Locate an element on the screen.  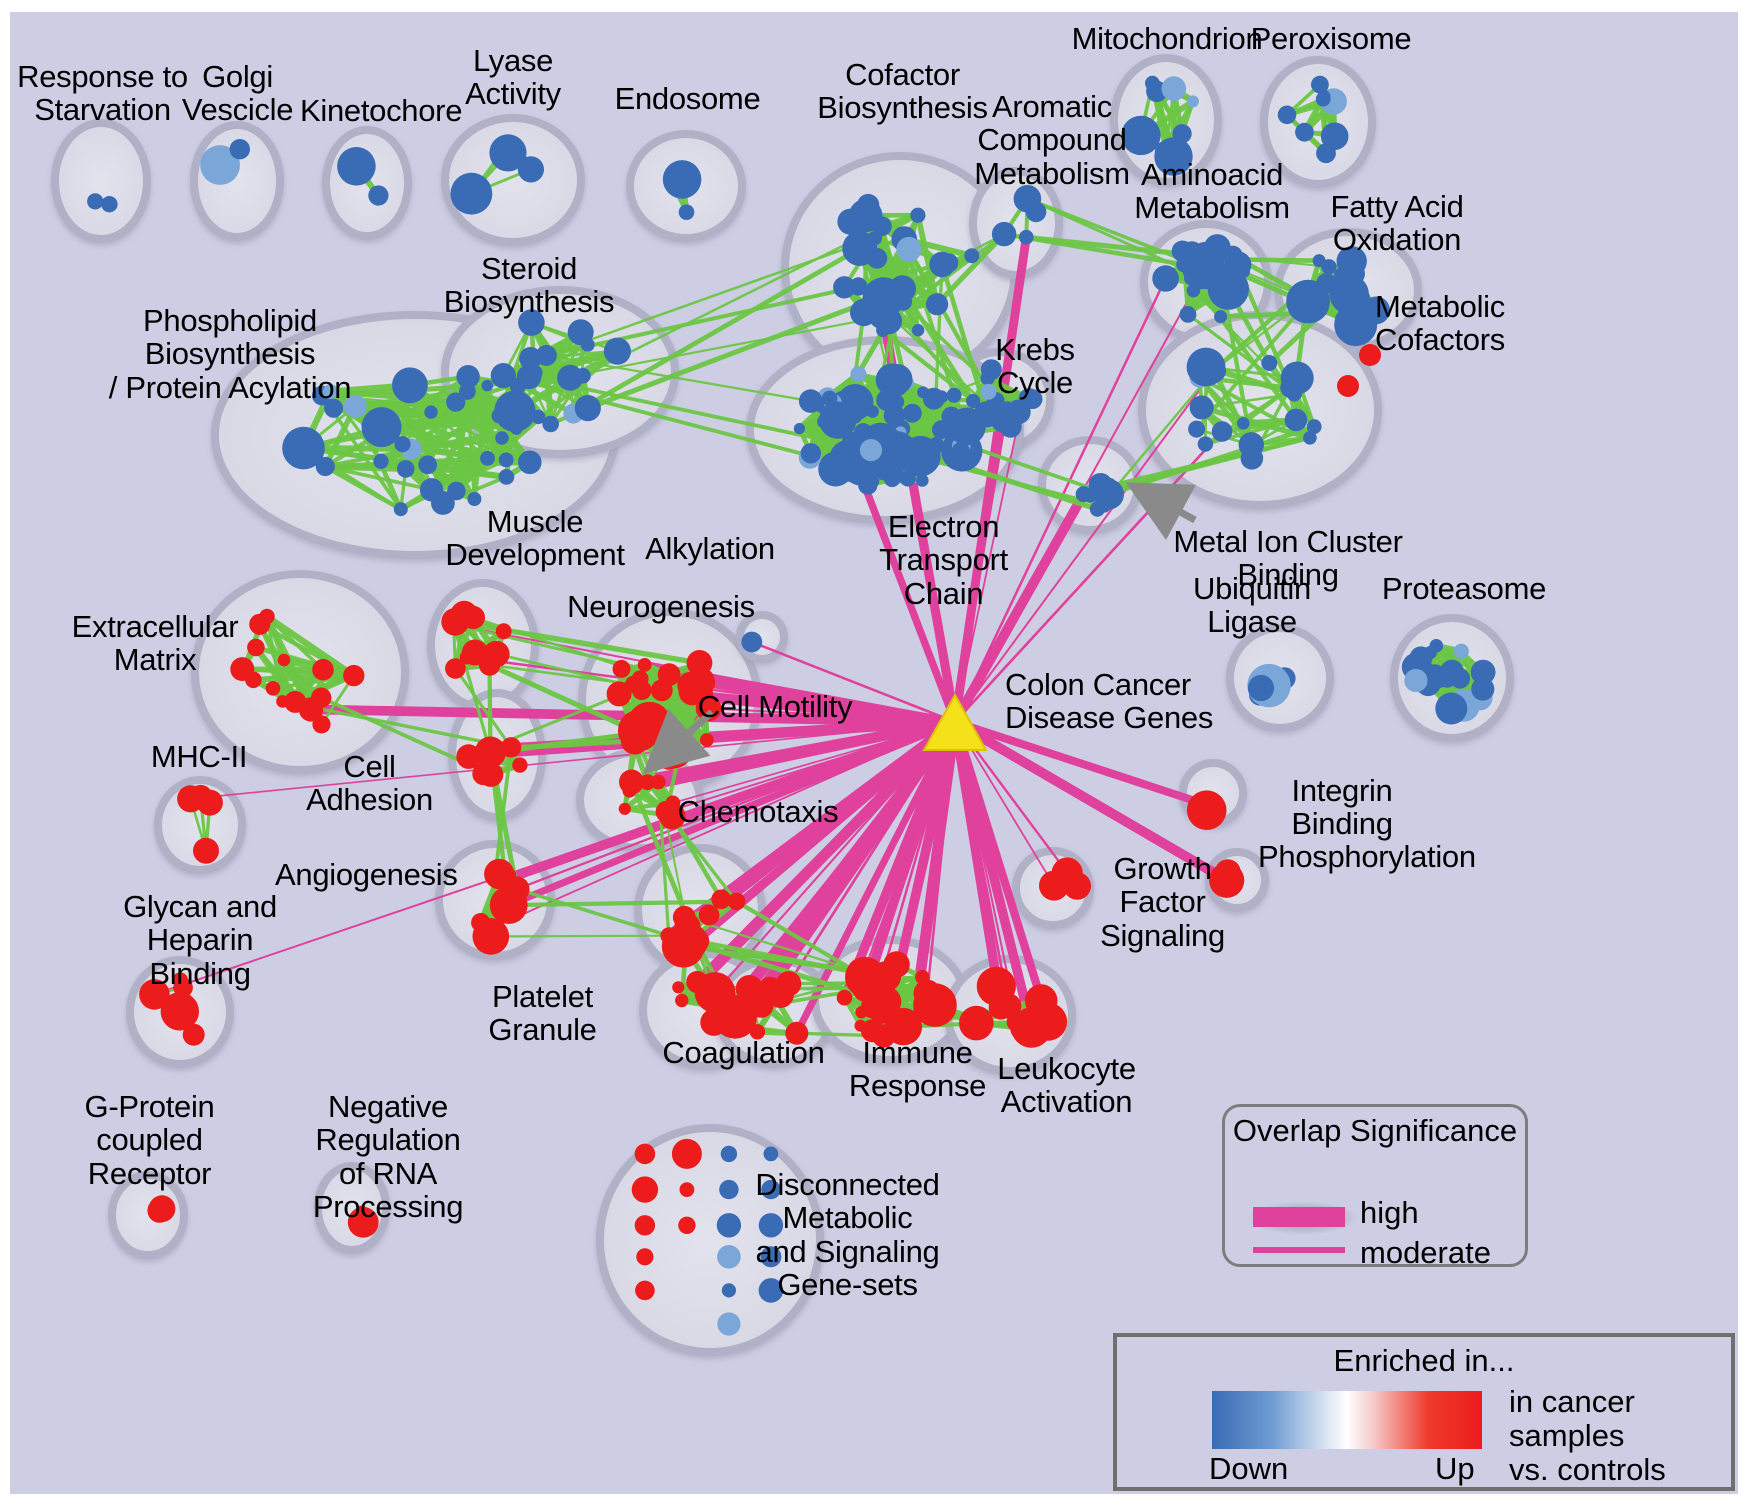
colorbar-context-label: in cancer samples vs. controls is located at coordinates (1587, 1436).